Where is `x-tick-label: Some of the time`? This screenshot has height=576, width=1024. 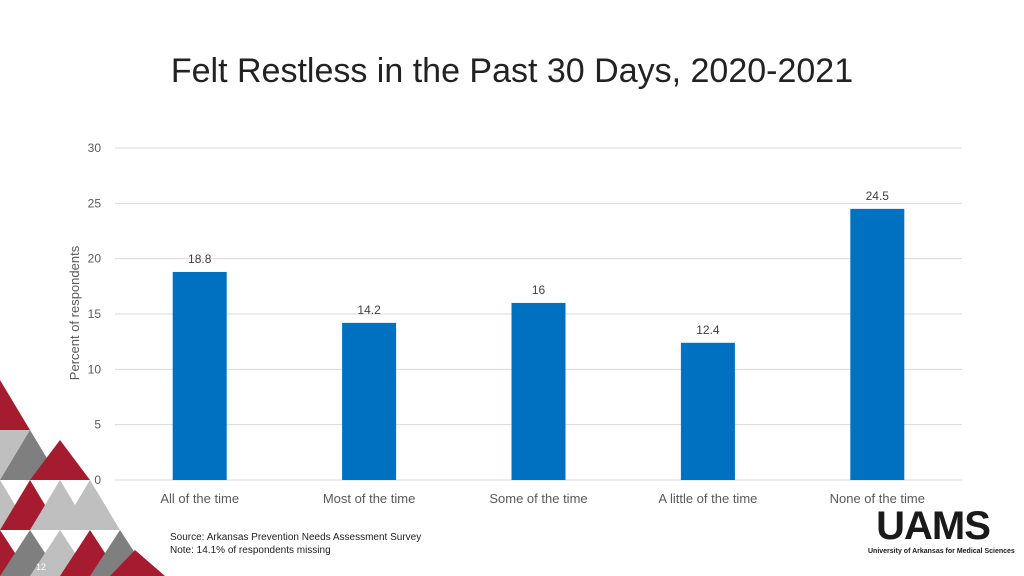
x-tick-label: Some of the time is located at coordinates (538, 498).